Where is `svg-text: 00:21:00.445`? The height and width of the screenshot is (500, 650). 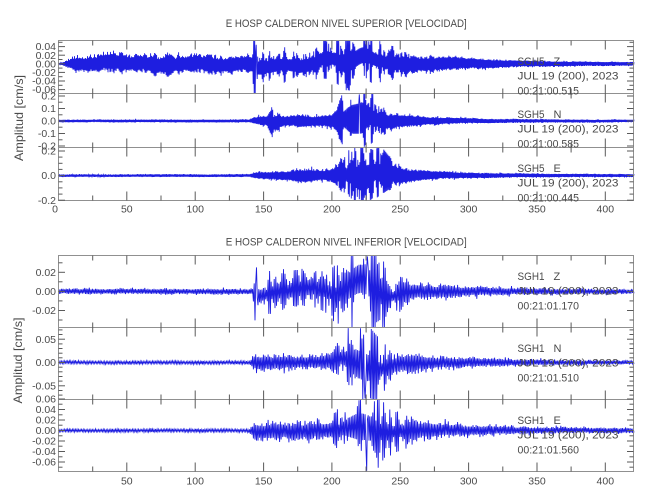 svg-text: 00:21:00.445 is located at coordinates (549, 198).